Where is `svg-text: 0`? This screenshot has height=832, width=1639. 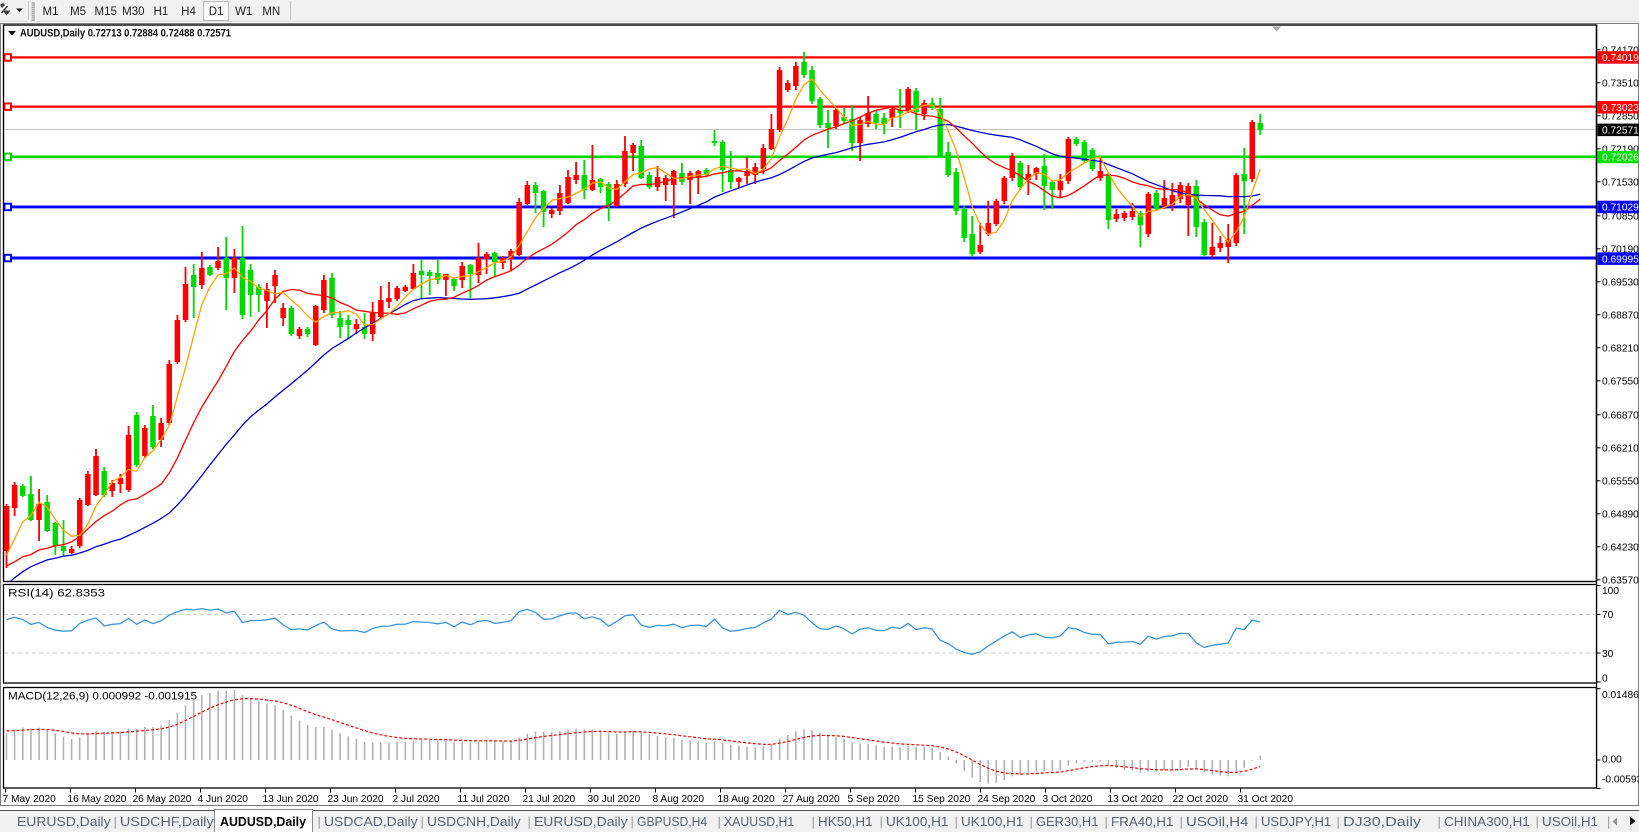 svg-text: 0 is located at coordinates (1605, 679).